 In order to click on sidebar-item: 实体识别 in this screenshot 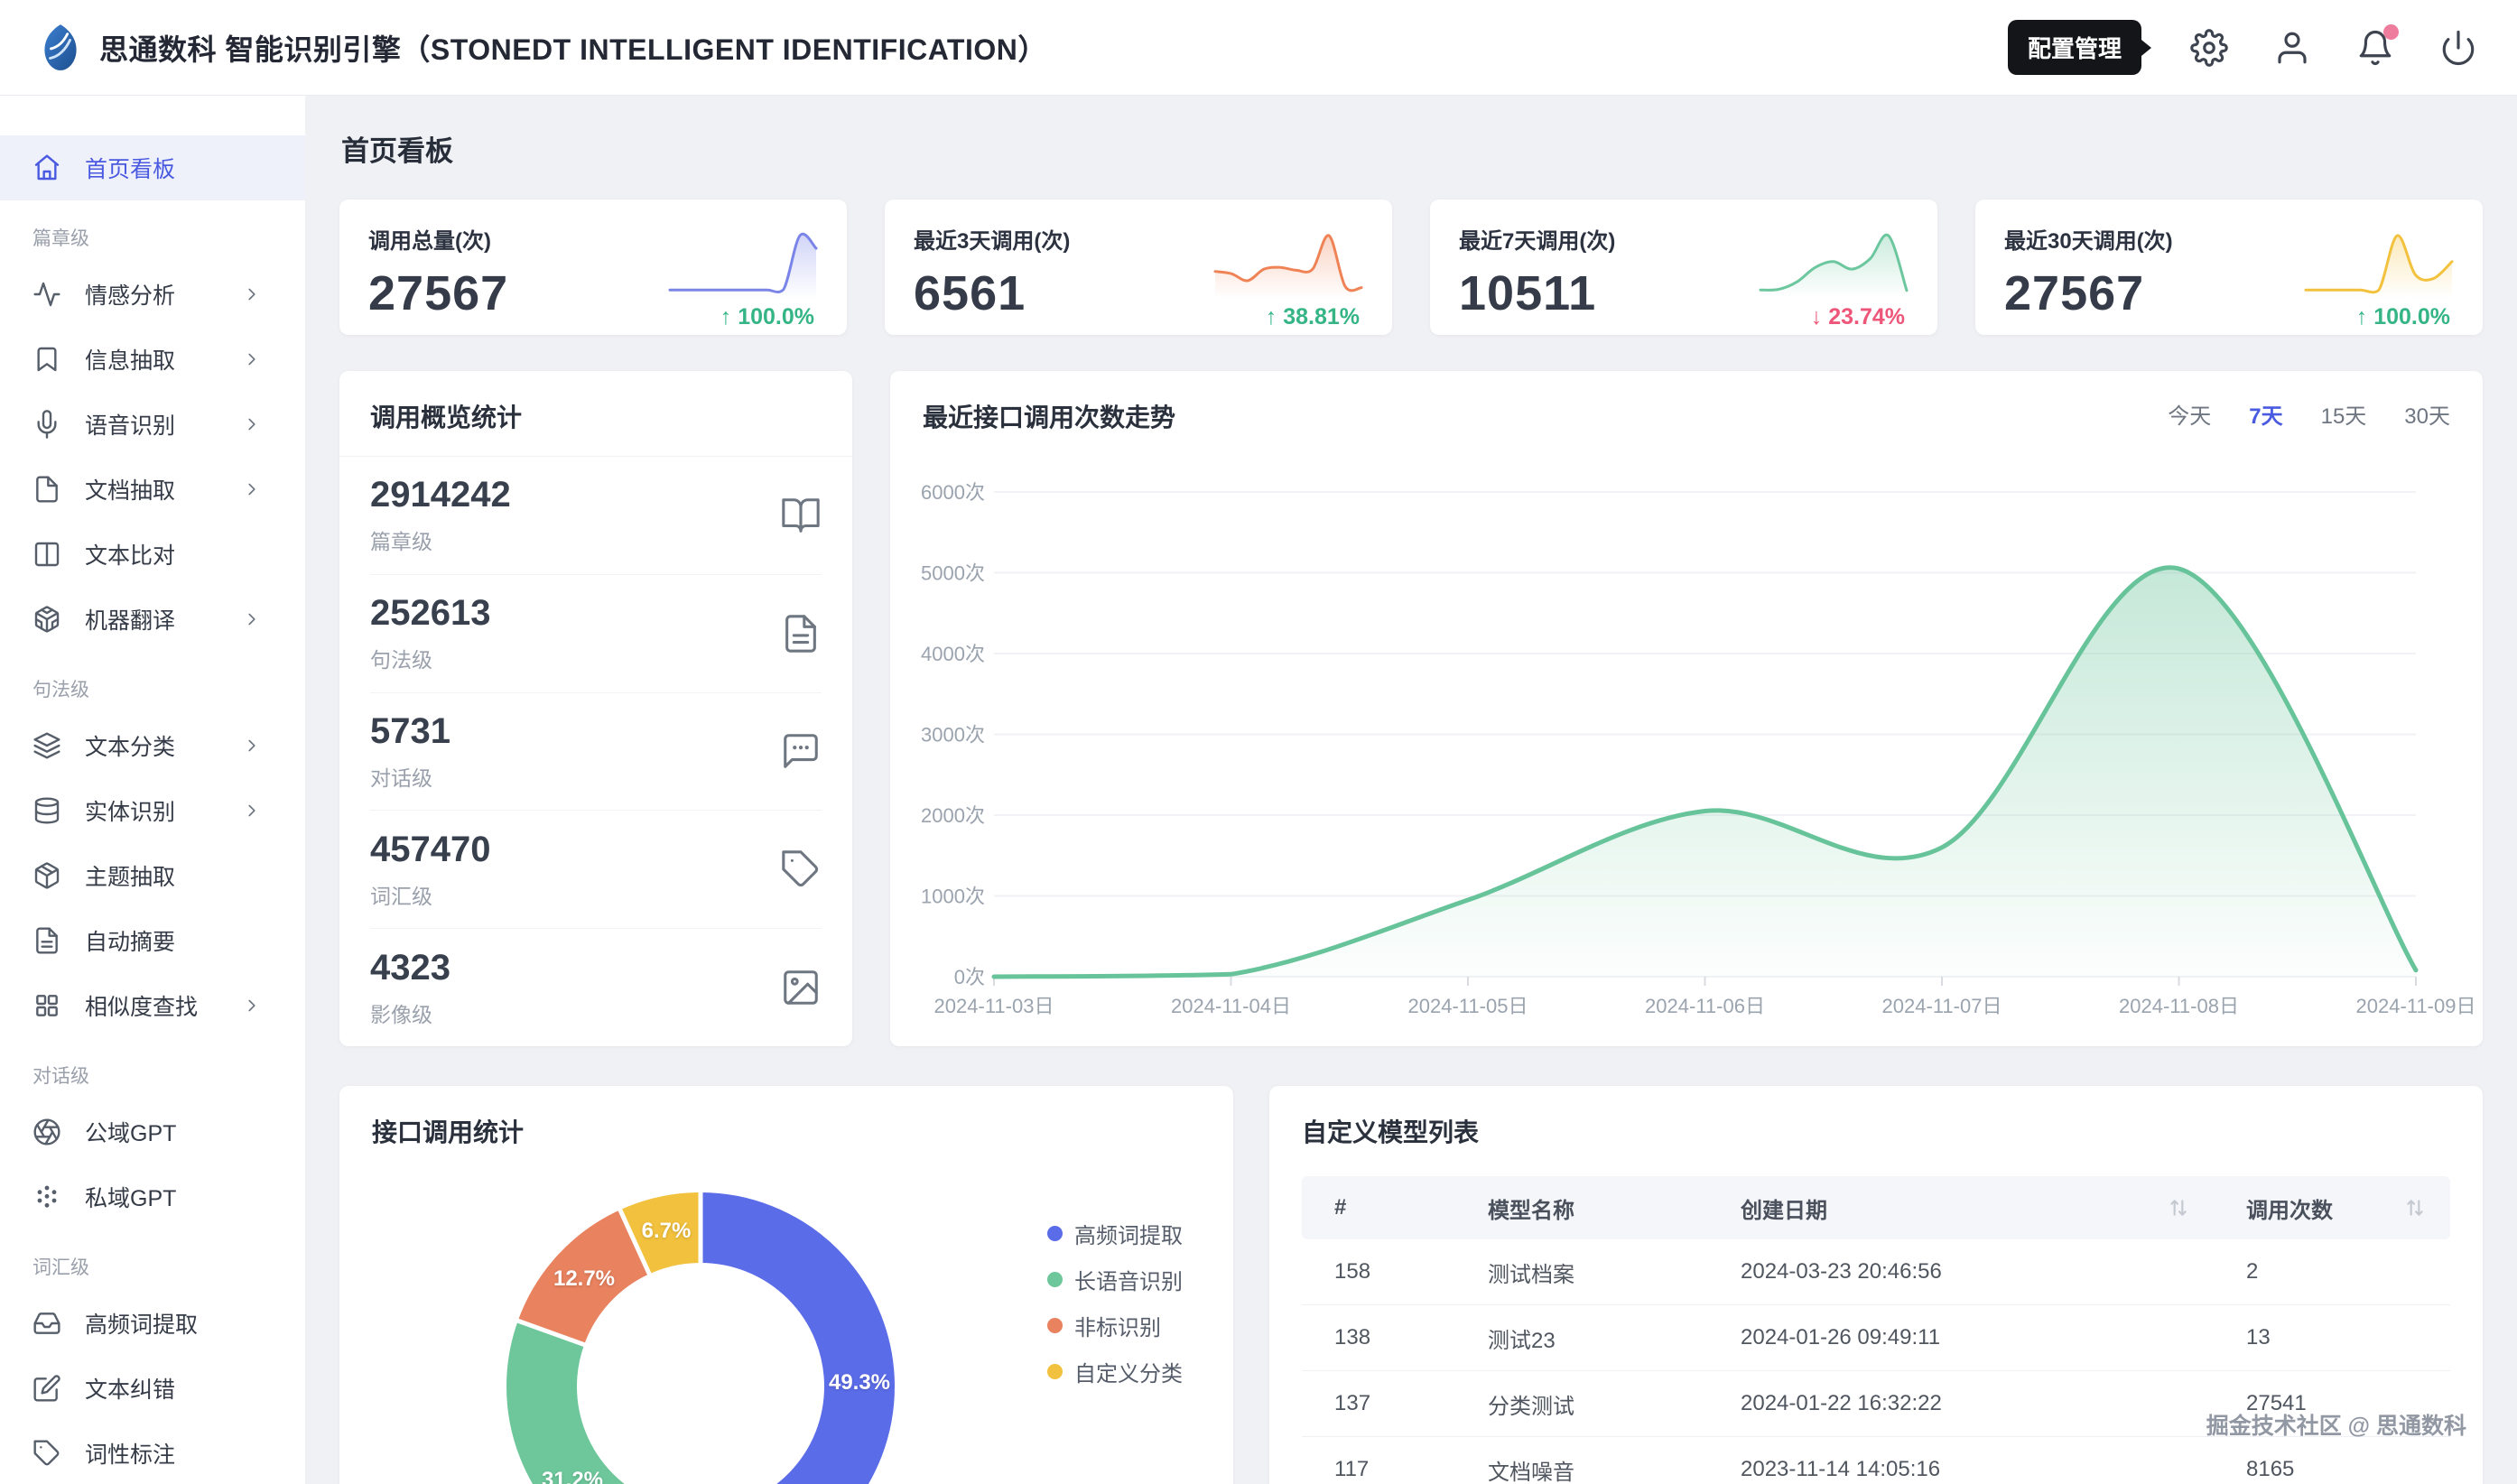, I will do `click(152, 811)`.